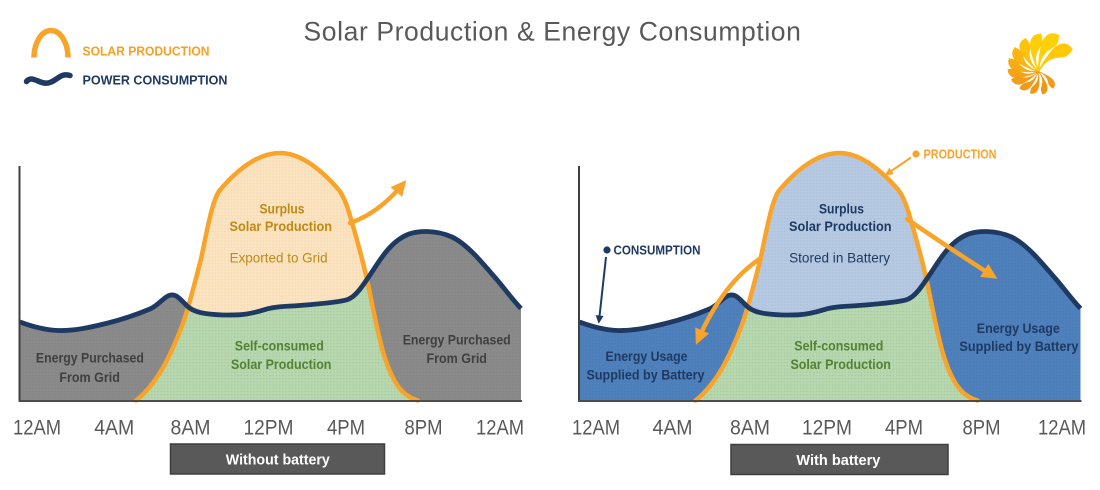 Image resolution: width=1100 pixels, height=490 pixels. Describe the element at coordinates (146, 52) in the screenshot. I see `svg-text: SOLAR PRODUCTION` at that location.